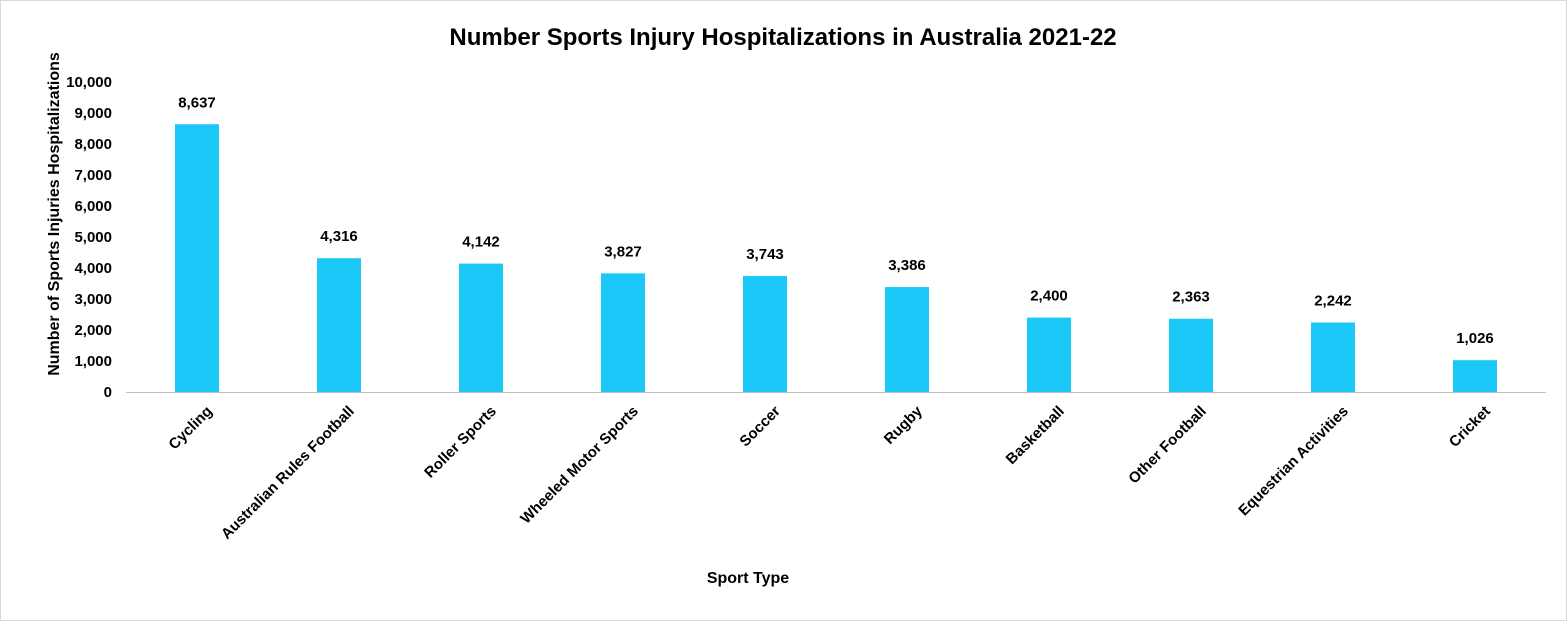 This screenshot has height=621, width=1567. I want to click on x-tick-label: Roller Sports, so click(460, 442).